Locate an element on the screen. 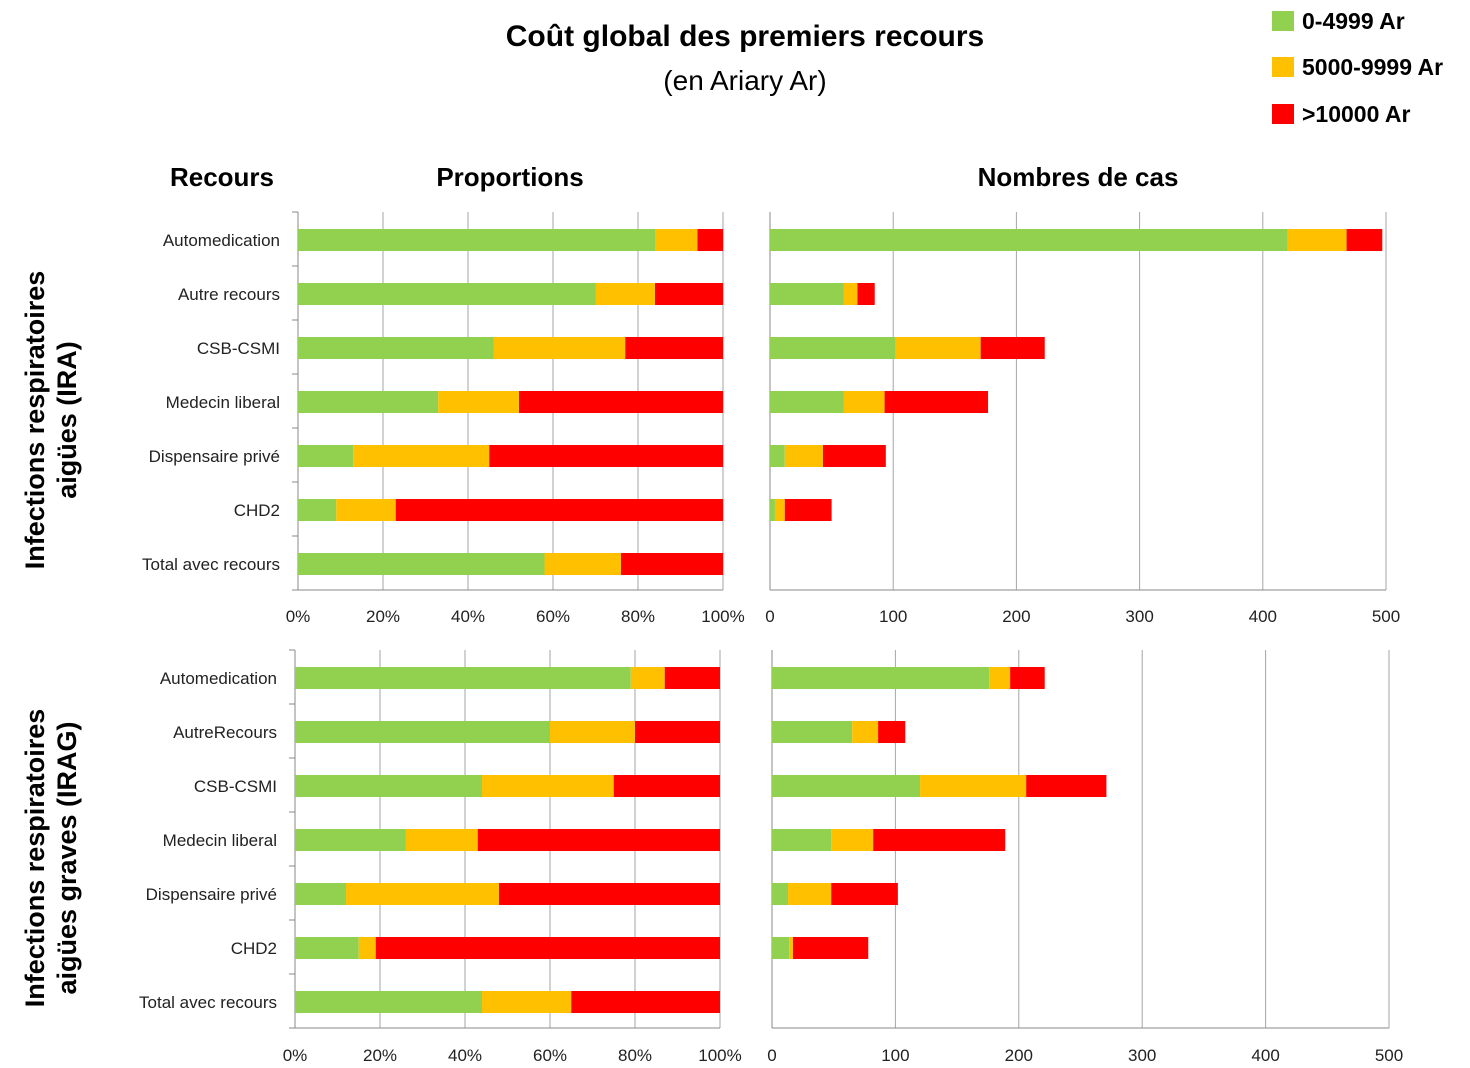 Image resolution: width=1470 pixels, height=1068 pixels. legend: 0-4999 Ar 5000-9999 Ar >10000 Ar is located at coordinates (1357, 67).